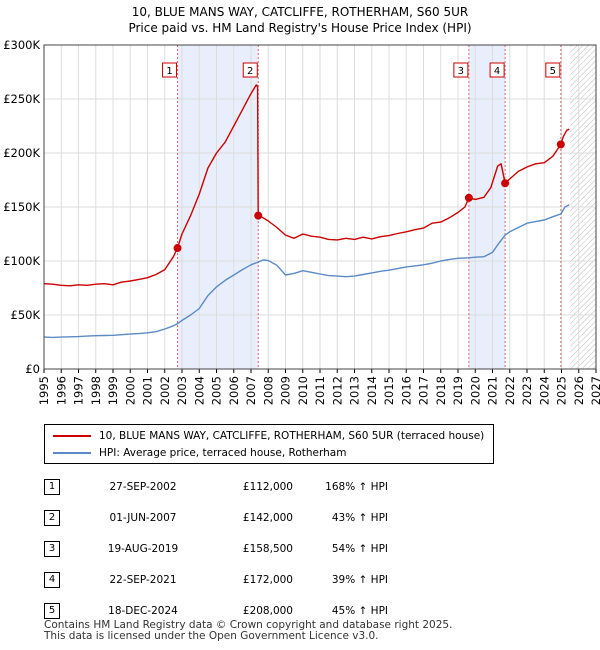  I want to click on sale-date-cell: 01-JUN-2007, so click(143, 517).